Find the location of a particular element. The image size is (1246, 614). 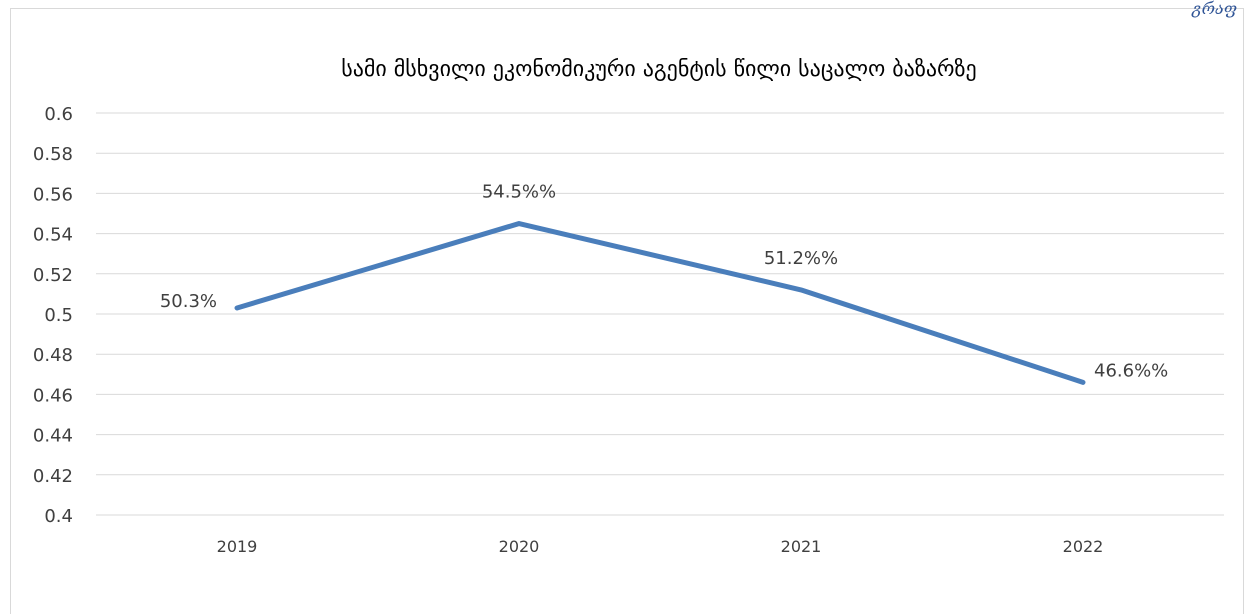

y-tick-label: 0.52 is located at coordinates (53, 275).